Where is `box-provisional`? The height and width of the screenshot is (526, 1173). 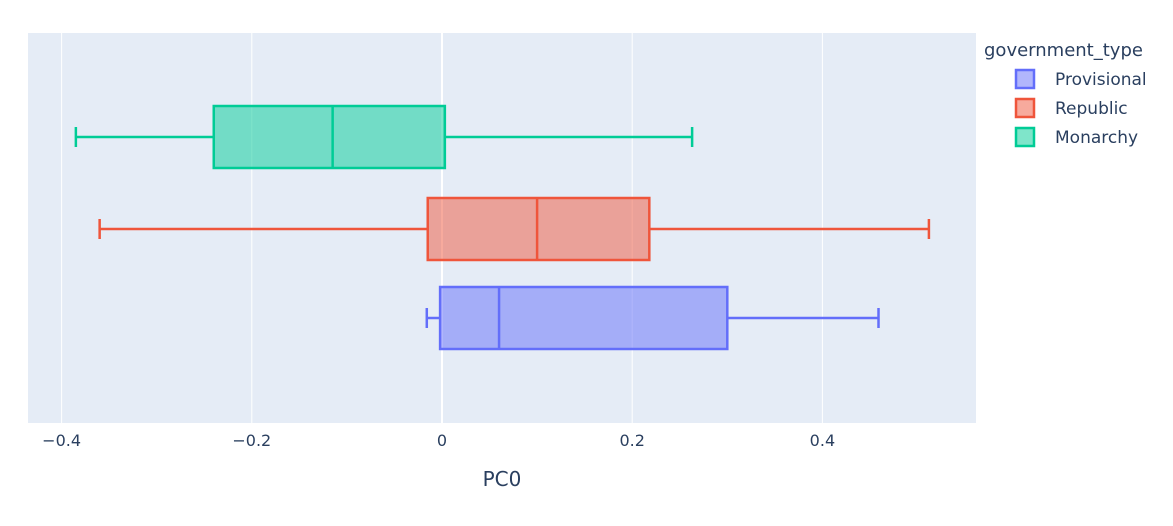
box-provisional is located at coordinates (652, 318).